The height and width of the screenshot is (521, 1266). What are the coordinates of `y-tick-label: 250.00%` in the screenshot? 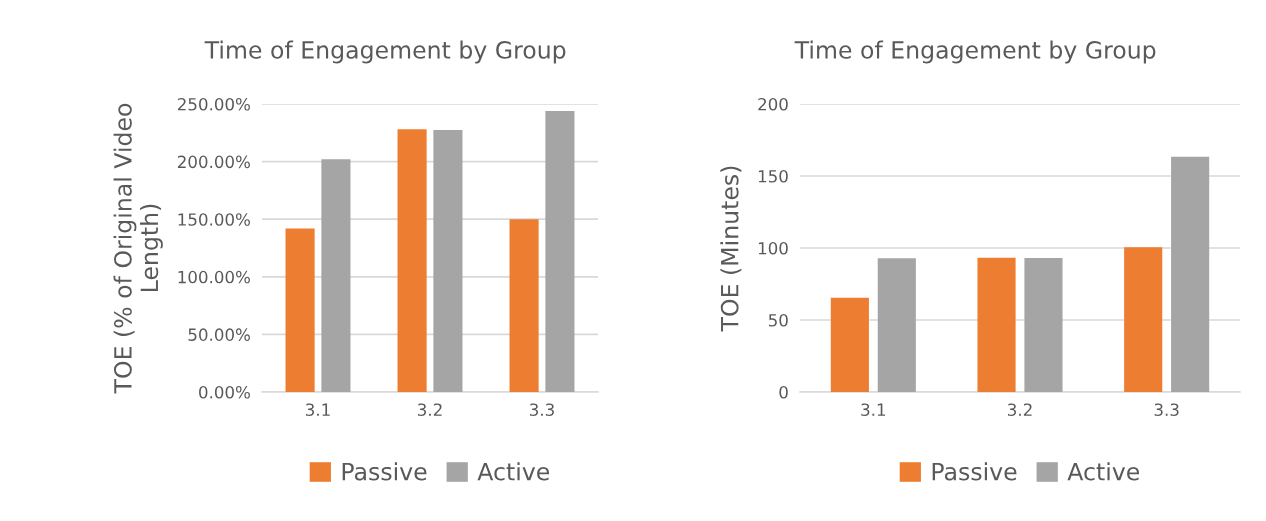 It's located at (213, 104).